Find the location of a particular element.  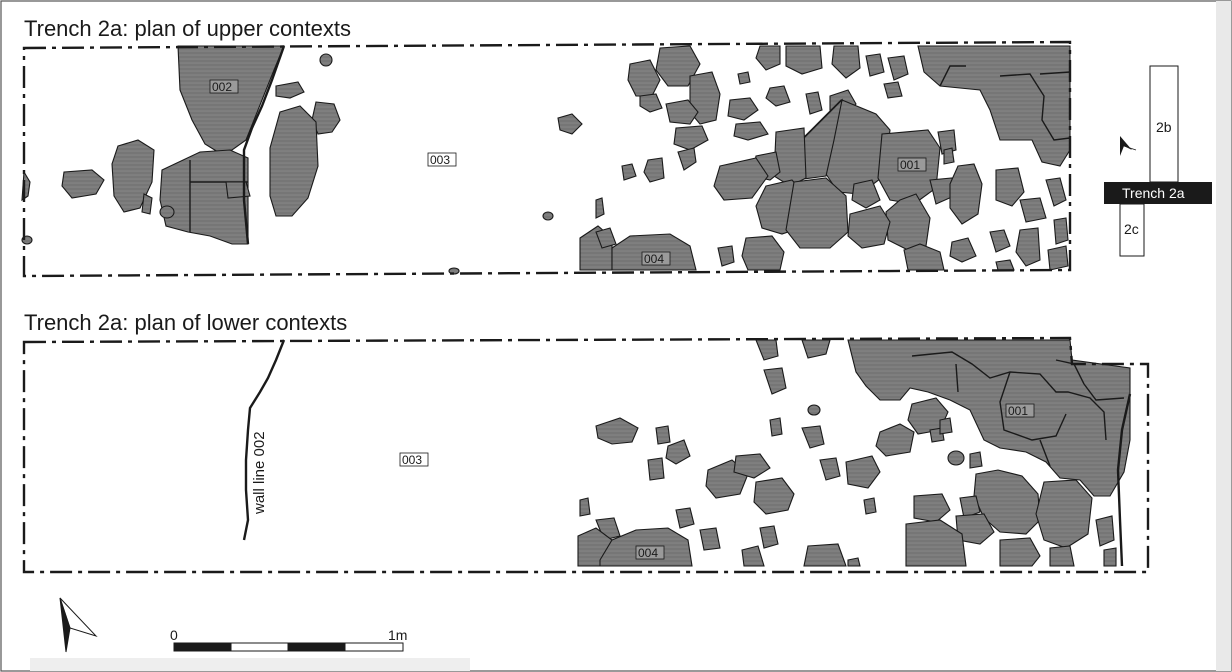

key-plan: 2b Trench 2a 2c is located at coordinates (1158, 161).